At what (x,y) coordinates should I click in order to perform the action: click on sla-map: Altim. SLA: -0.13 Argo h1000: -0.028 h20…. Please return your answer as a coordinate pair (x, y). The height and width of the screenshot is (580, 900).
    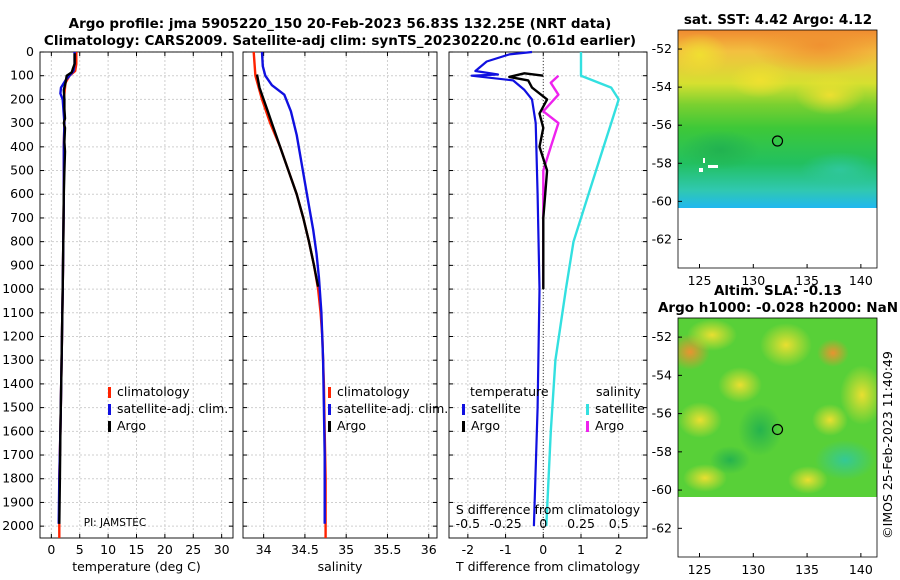
    Looking at the image, I should click on (775, 430).